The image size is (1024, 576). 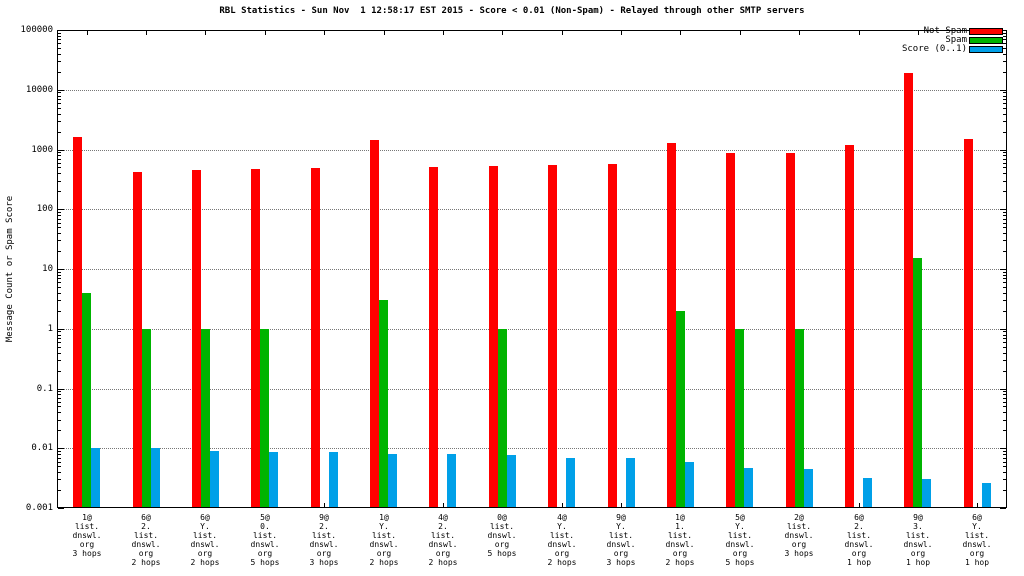 What do you see at coordinates (42, 448) in the screenshot?
I see `y-tick-label: 0.01` at bounding box center [42, 448].